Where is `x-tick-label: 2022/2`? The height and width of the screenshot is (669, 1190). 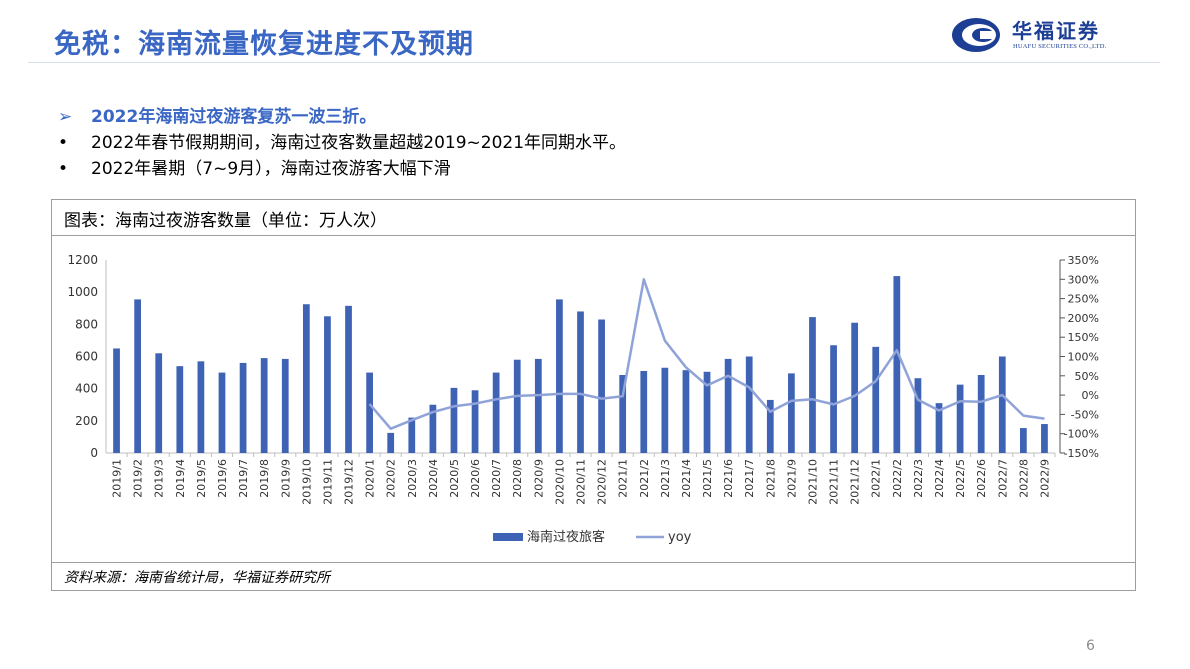
x-tick-label: 2022/2 is located at coordinates (897, 478).